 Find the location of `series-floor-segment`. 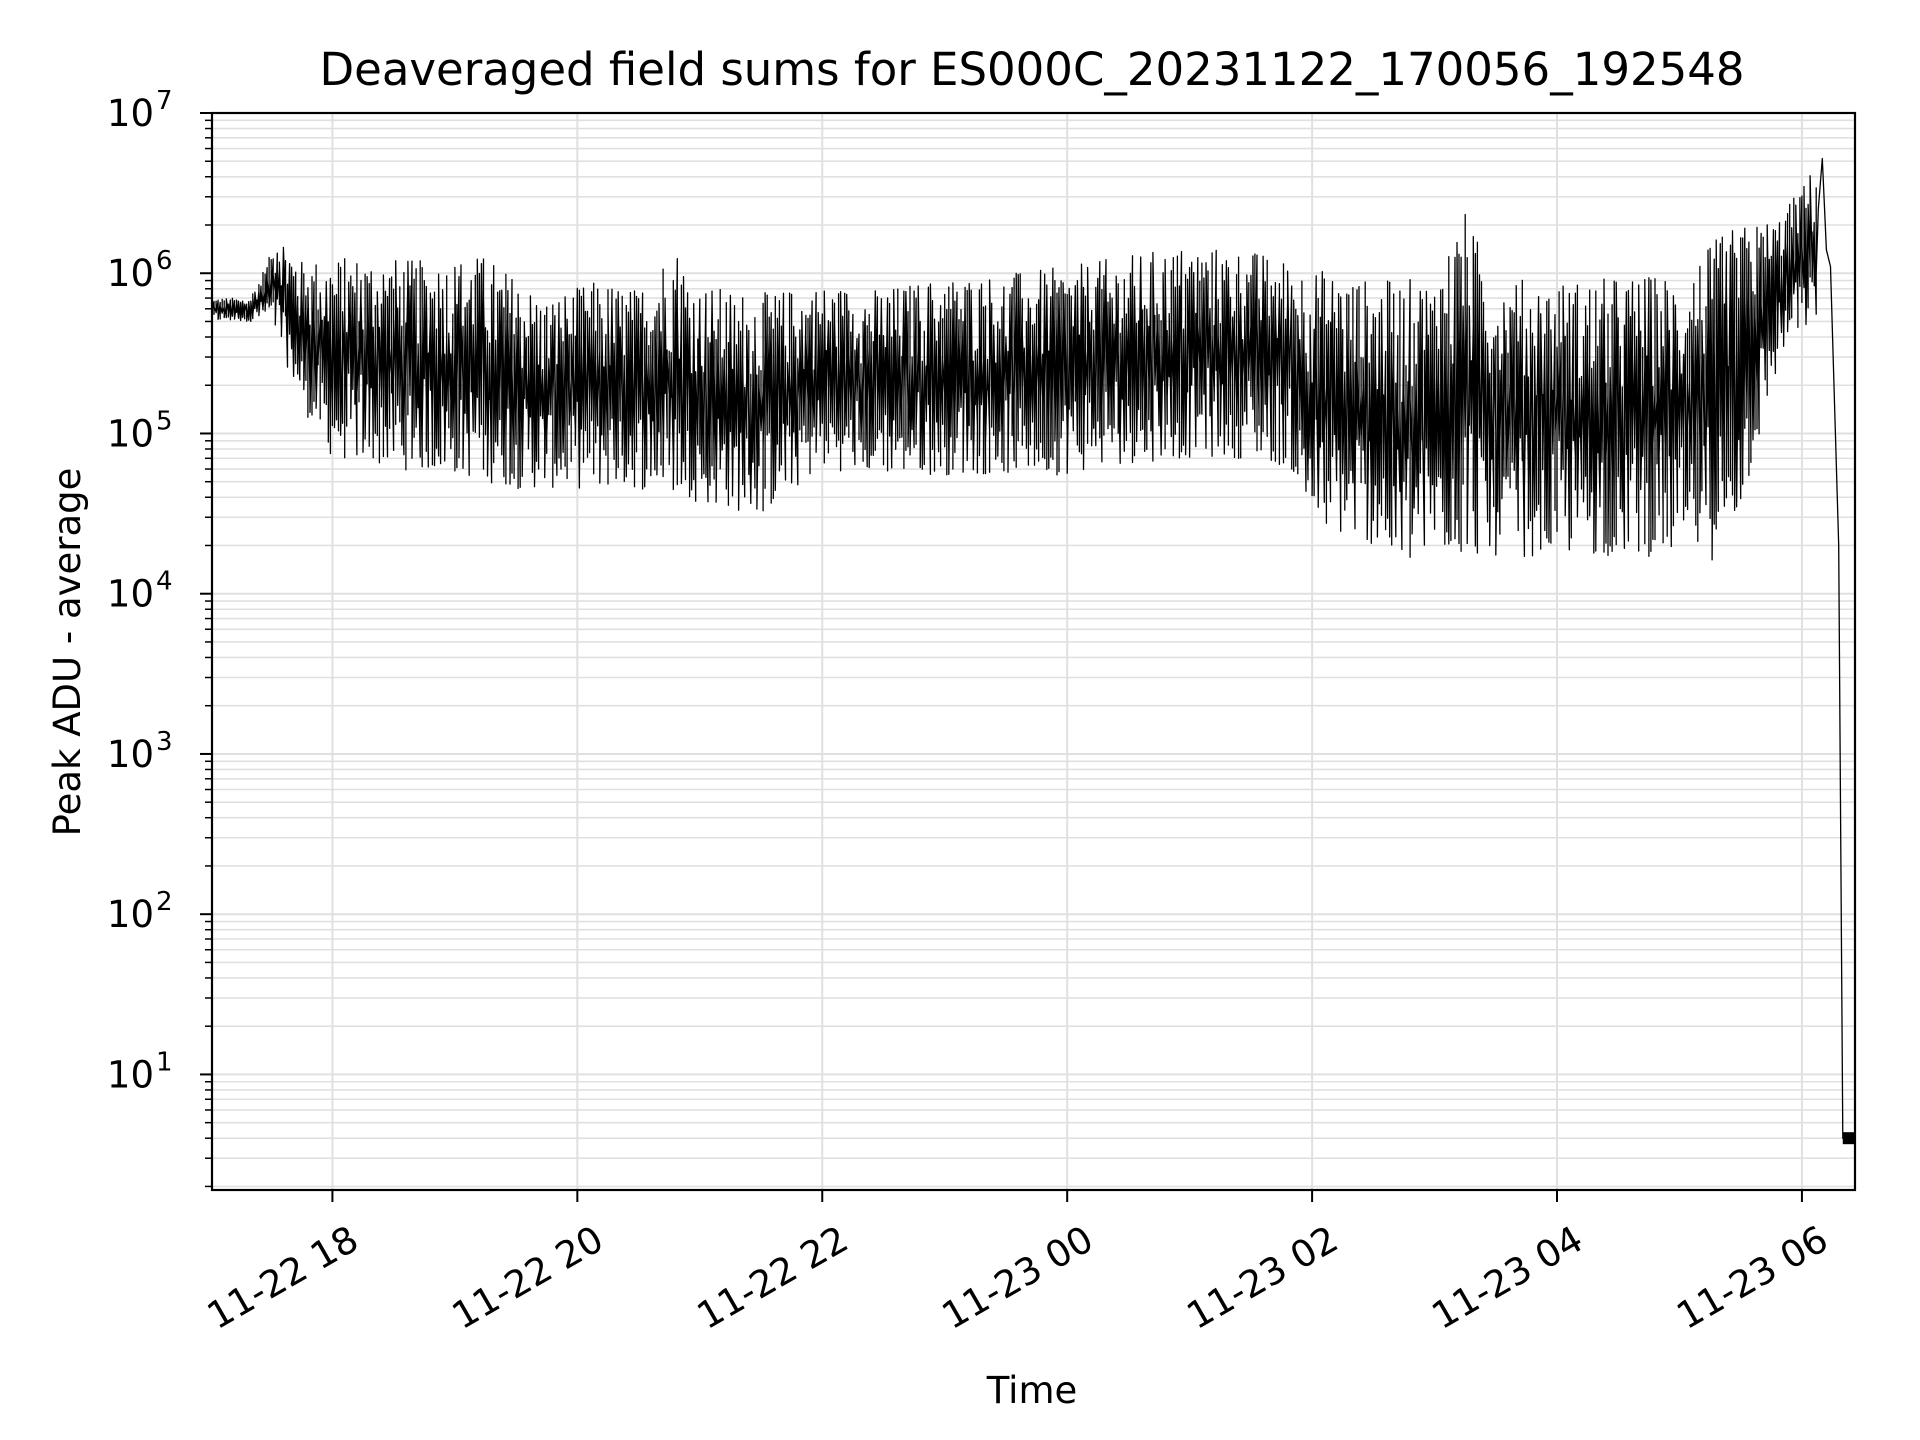

series-floor-segment is located at coordinates (1848, 1138).